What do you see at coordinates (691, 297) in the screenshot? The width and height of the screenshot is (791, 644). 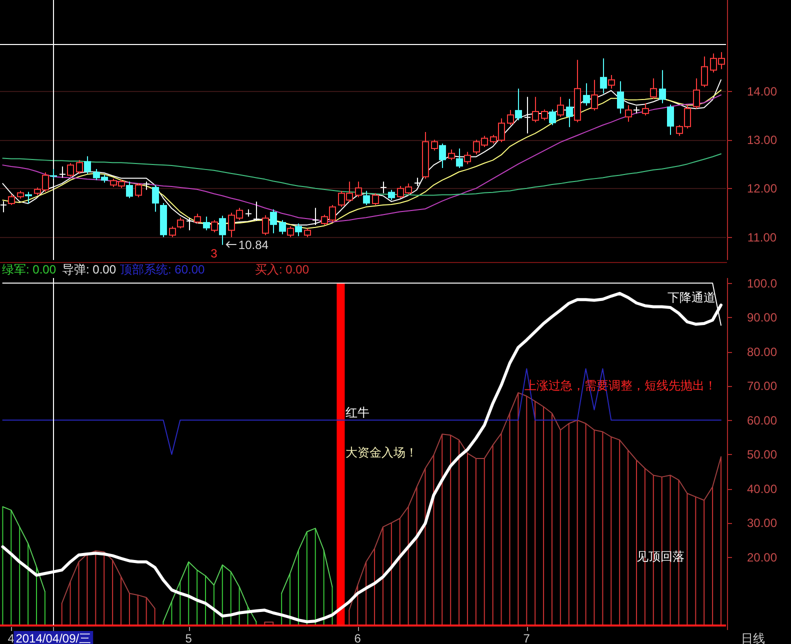 I see `annotation: 下降通道` at bounding box center [691, 297].